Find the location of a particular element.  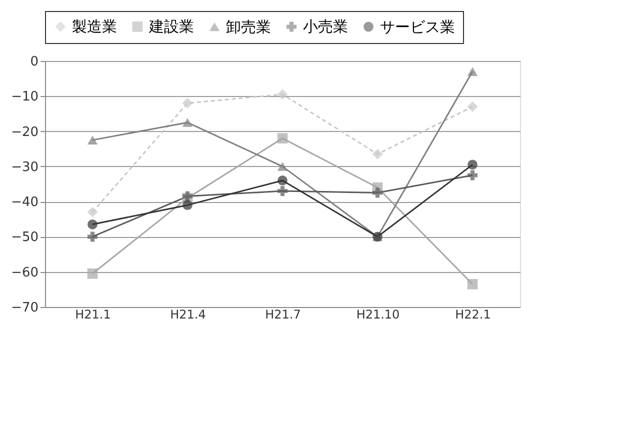

y-tick-label: −70 is located at coordinates (24, 308).